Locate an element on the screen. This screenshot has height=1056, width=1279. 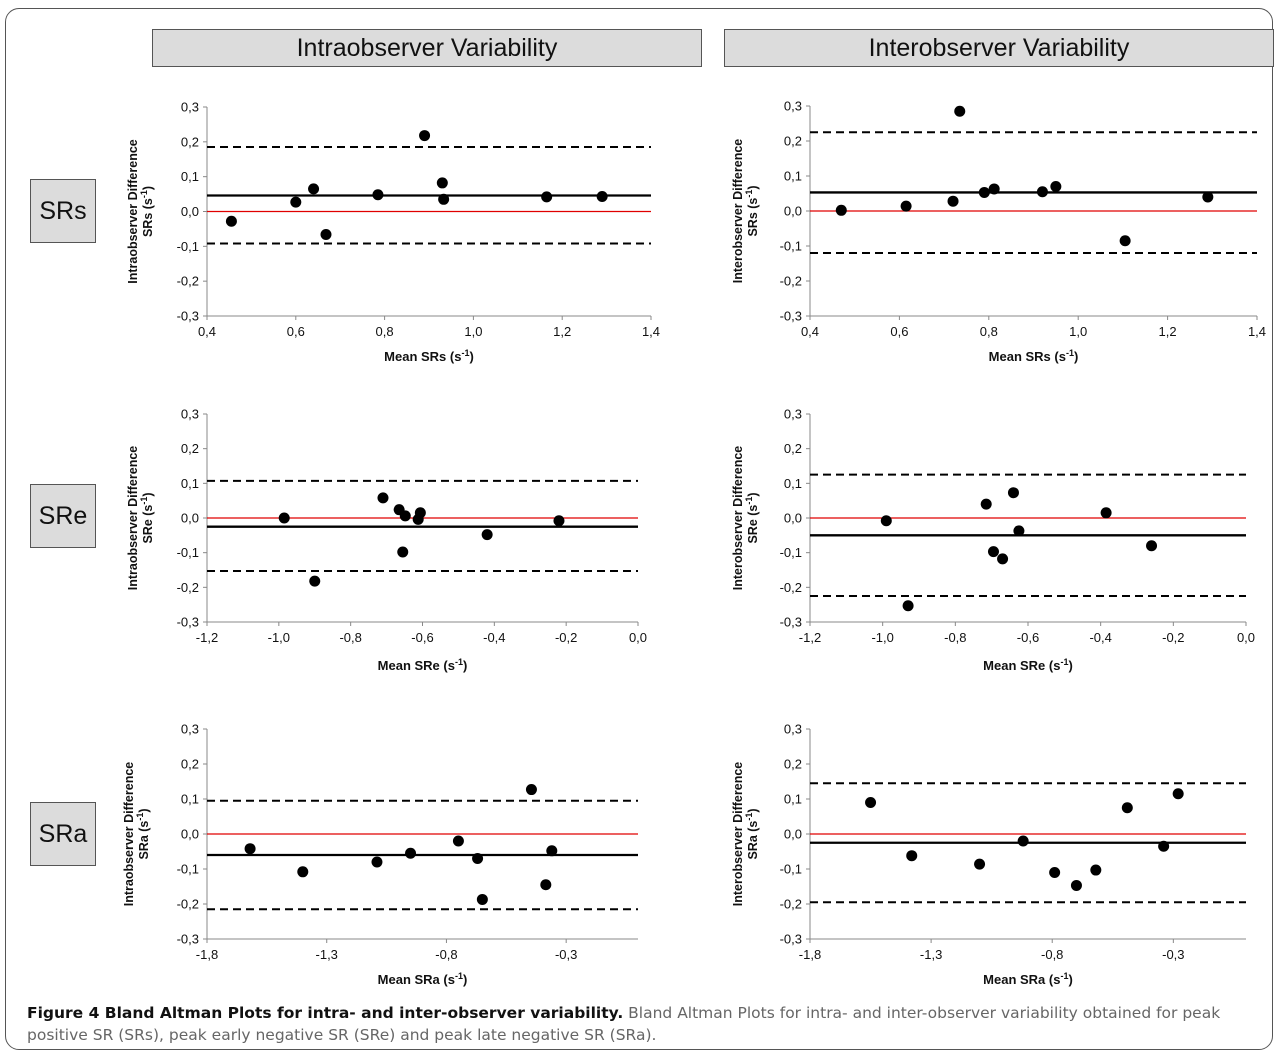
inter-sre-xtick-label: -1,0 is located at coordinates (882, 637).